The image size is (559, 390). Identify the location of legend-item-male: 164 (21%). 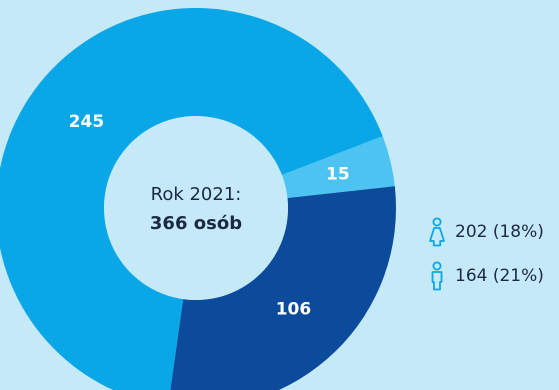
(493, 276).